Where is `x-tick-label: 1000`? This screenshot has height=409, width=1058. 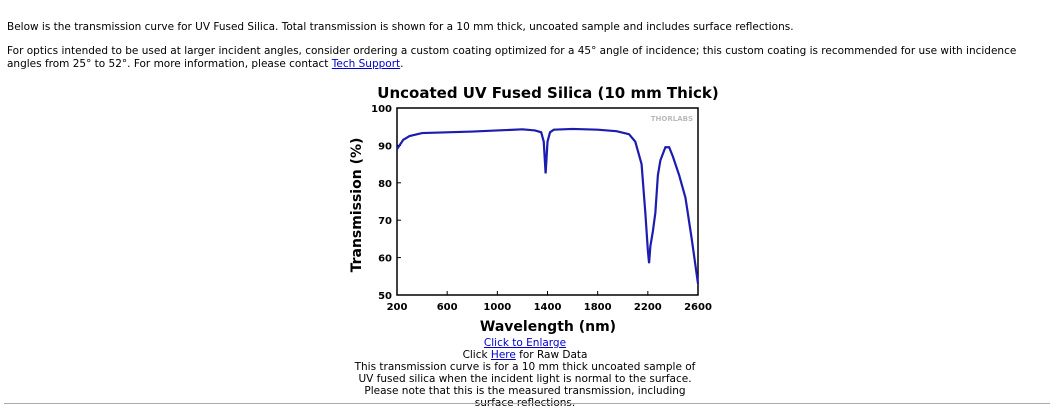
x-tick-label: 1000 is located at coordinates (497, 307).